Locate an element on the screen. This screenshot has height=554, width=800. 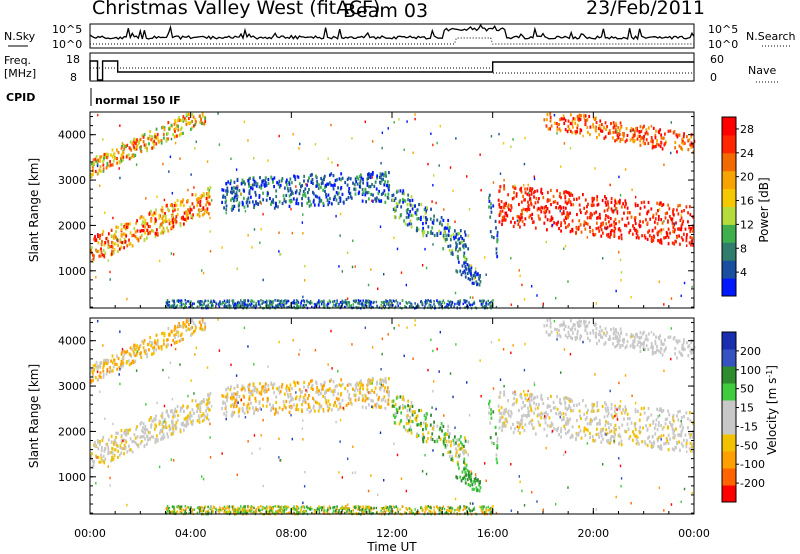
power-ylabel: Slant Range [km] is located at coordinates (34, 210).